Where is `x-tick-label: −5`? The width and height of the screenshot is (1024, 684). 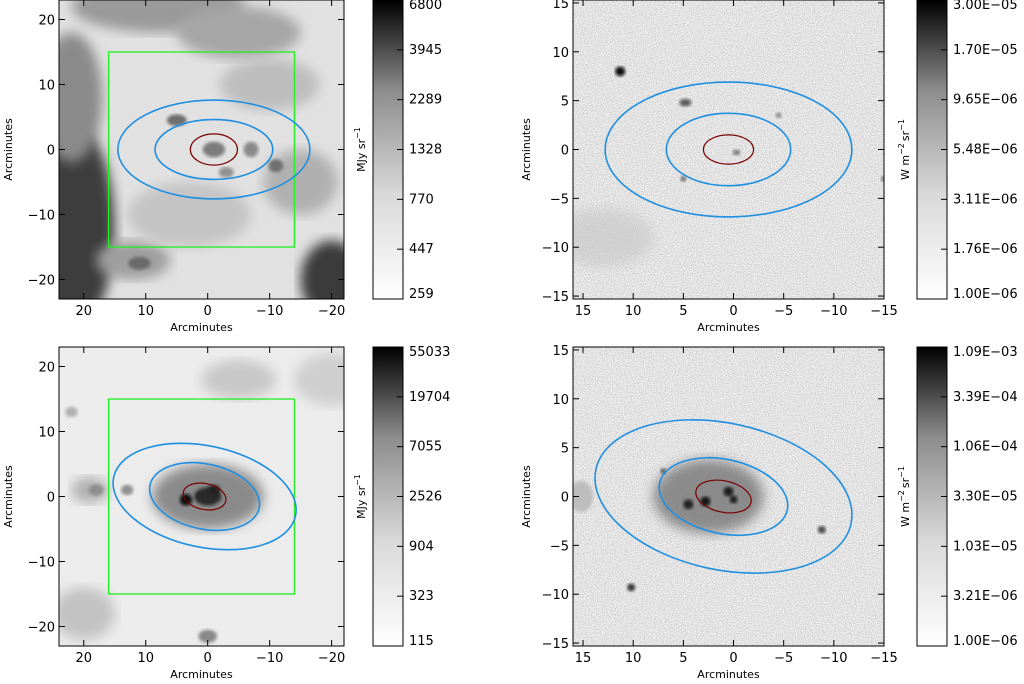 x-tick-label: −5 is located at coordinates (783, 658).